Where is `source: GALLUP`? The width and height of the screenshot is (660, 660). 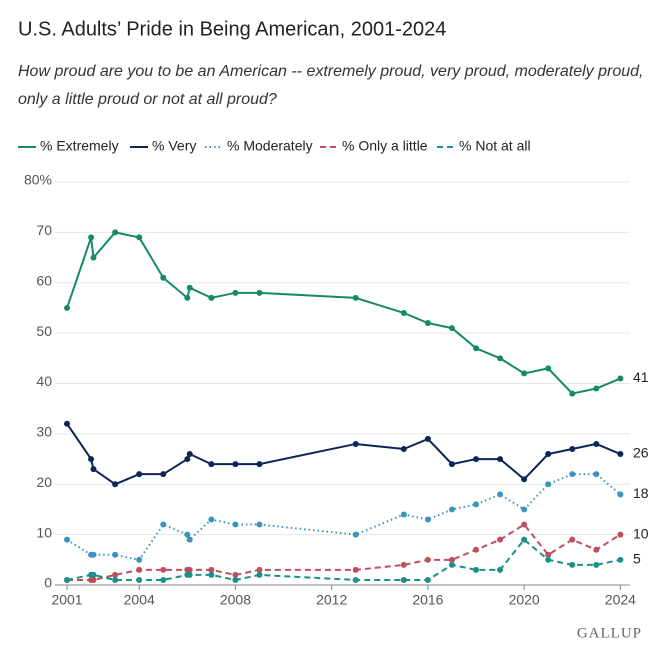 source: GALLUP is located at coordinates (609, 633).